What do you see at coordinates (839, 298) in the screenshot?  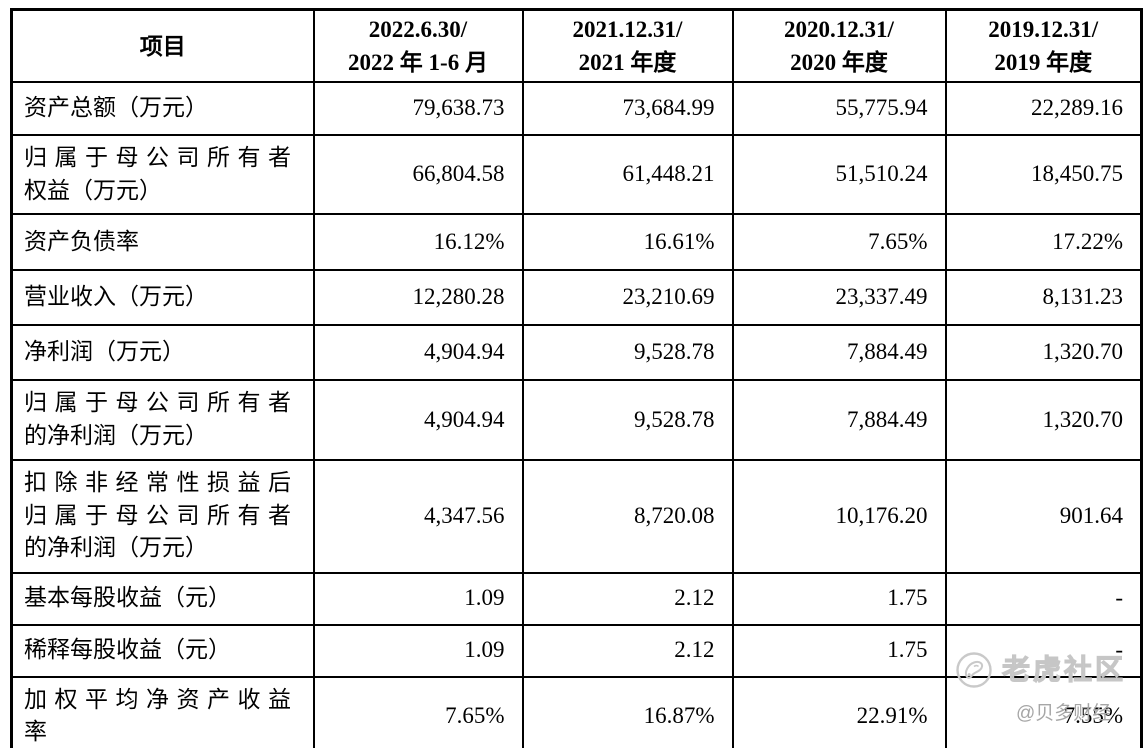 I see `value-cell: 23,337.49` at bounding box center [839, 298].